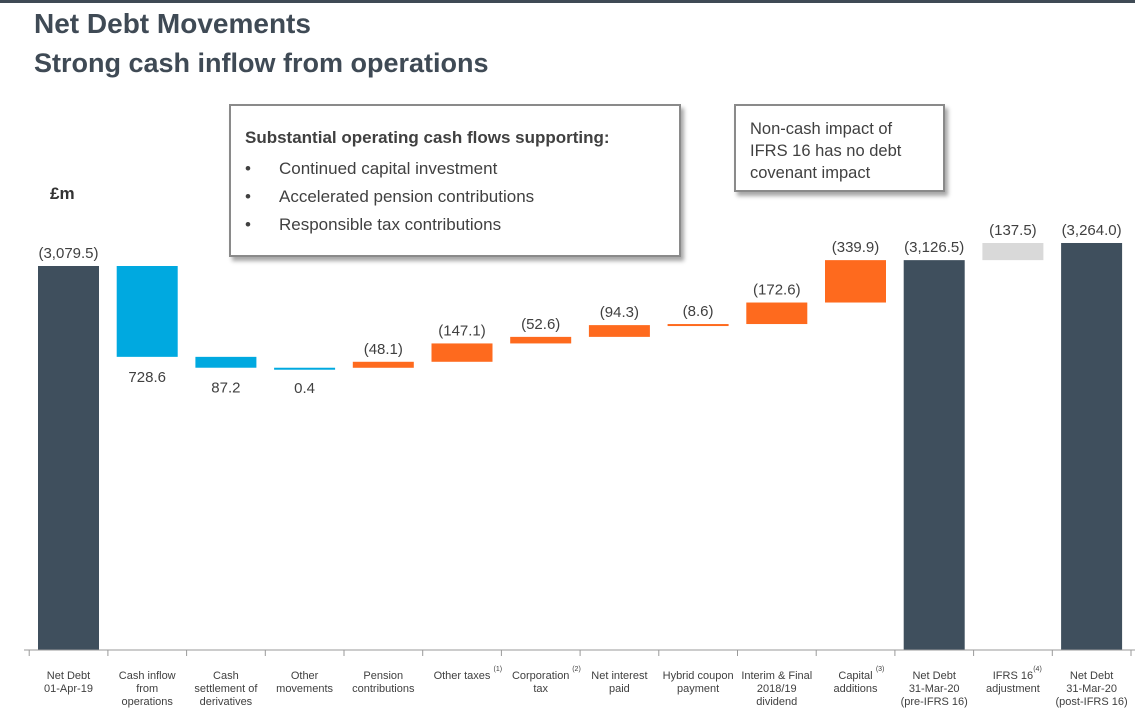  What do you see at coordinates (388, 168) in the screenshot?
I see `callout-item-text: Continued capital investment` at bounding box center [388, 168].